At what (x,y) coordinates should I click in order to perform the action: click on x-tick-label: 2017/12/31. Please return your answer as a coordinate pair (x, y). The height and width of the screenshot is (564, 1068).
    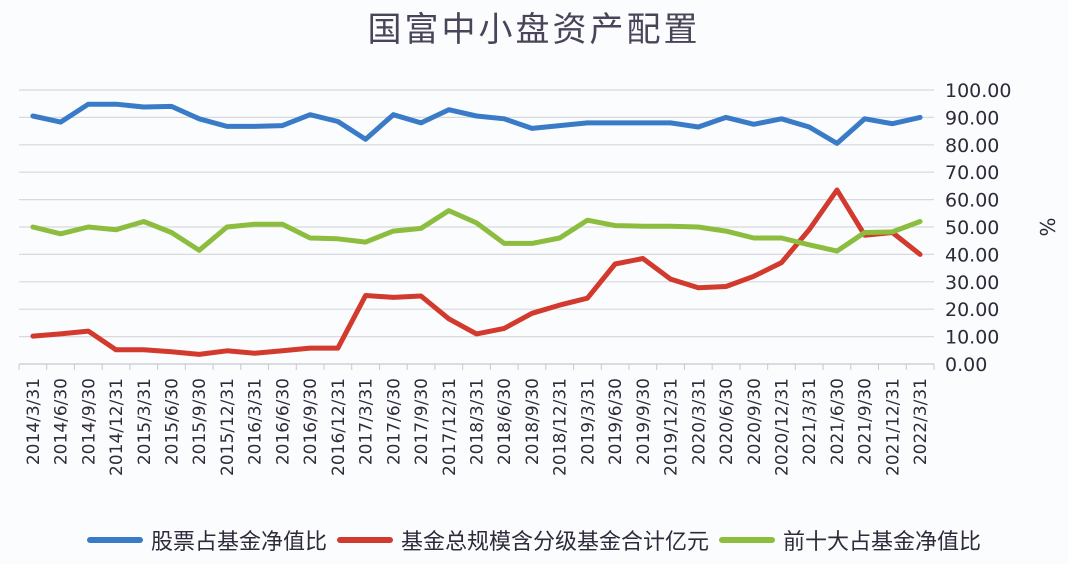
    Looking at the image, I should click on (450, 427).